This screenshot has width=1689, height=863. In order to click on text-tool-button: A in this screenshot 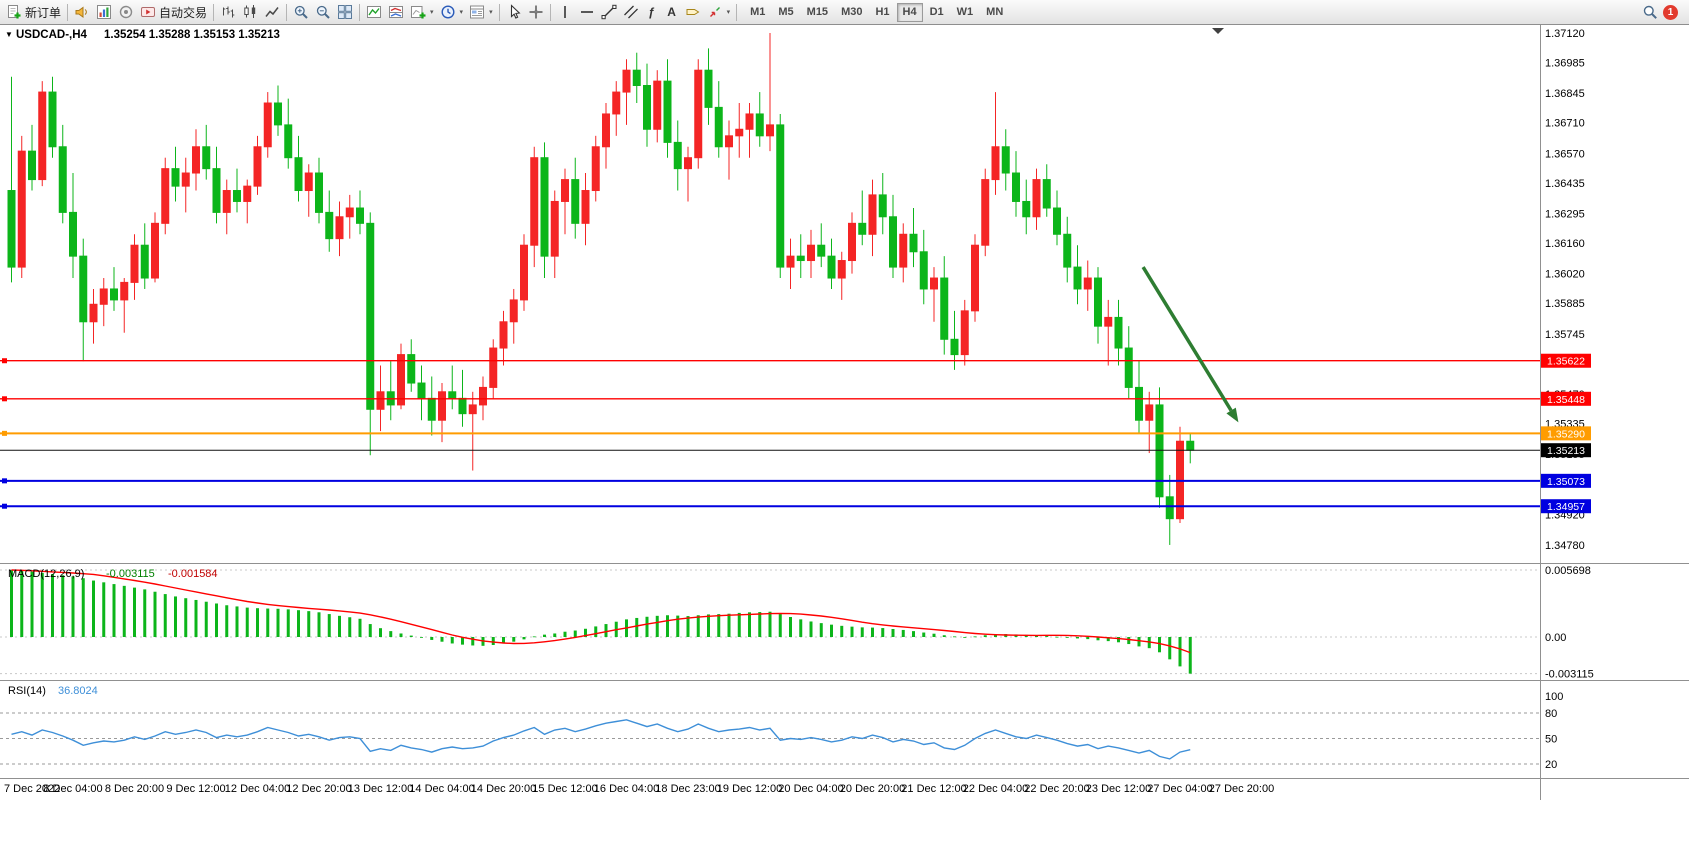, I will do `click(672, 12)`.